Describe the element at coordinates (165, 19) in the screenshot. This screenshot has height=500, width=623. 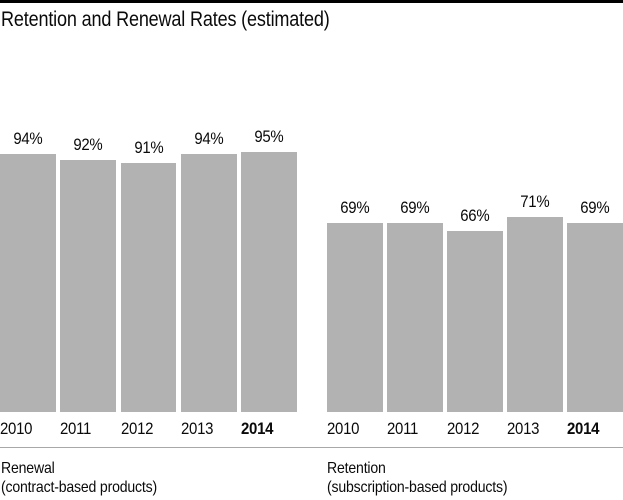
I see `page-title: Retention and Renewal Rates (estimated)` at that location.